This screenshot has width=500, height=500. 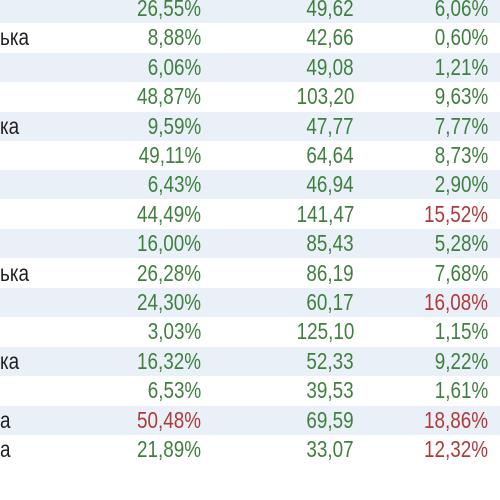 What do you see at coordinates (330, 10) in the screenshot?
I see `value-cell: 49,62` at bounding box center [330, 10].